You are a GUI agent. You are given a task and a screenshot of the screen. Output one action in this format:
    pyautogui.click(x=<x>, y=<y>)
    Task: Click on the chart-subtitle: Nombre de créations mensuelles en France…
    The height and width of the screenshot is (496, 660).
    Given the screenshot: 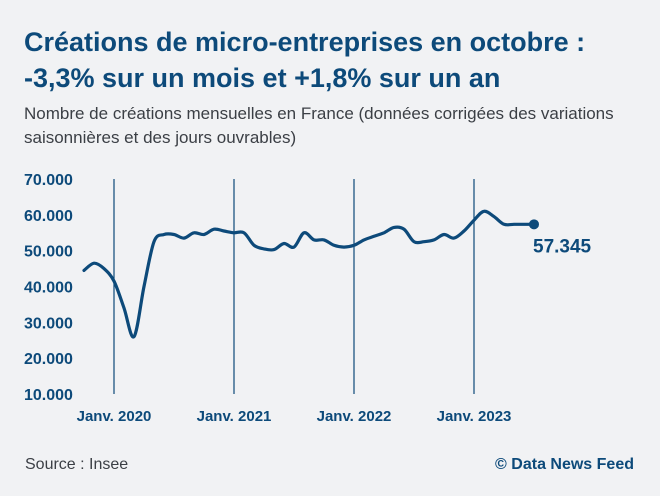 What is the action you would take?
    pyautogui.click(x=319, y=125)
    